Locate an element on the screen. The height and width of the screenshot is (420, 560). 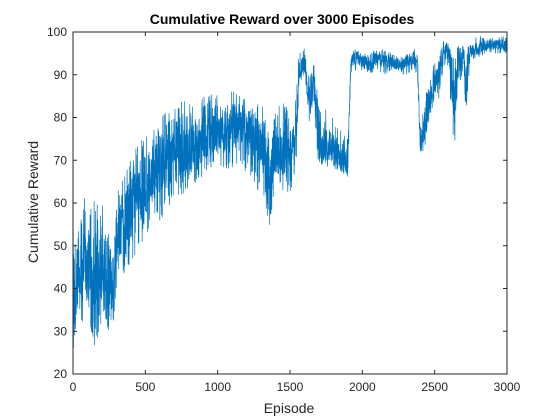
x-tick-label: 1000 is located at coordinates (217, 387).